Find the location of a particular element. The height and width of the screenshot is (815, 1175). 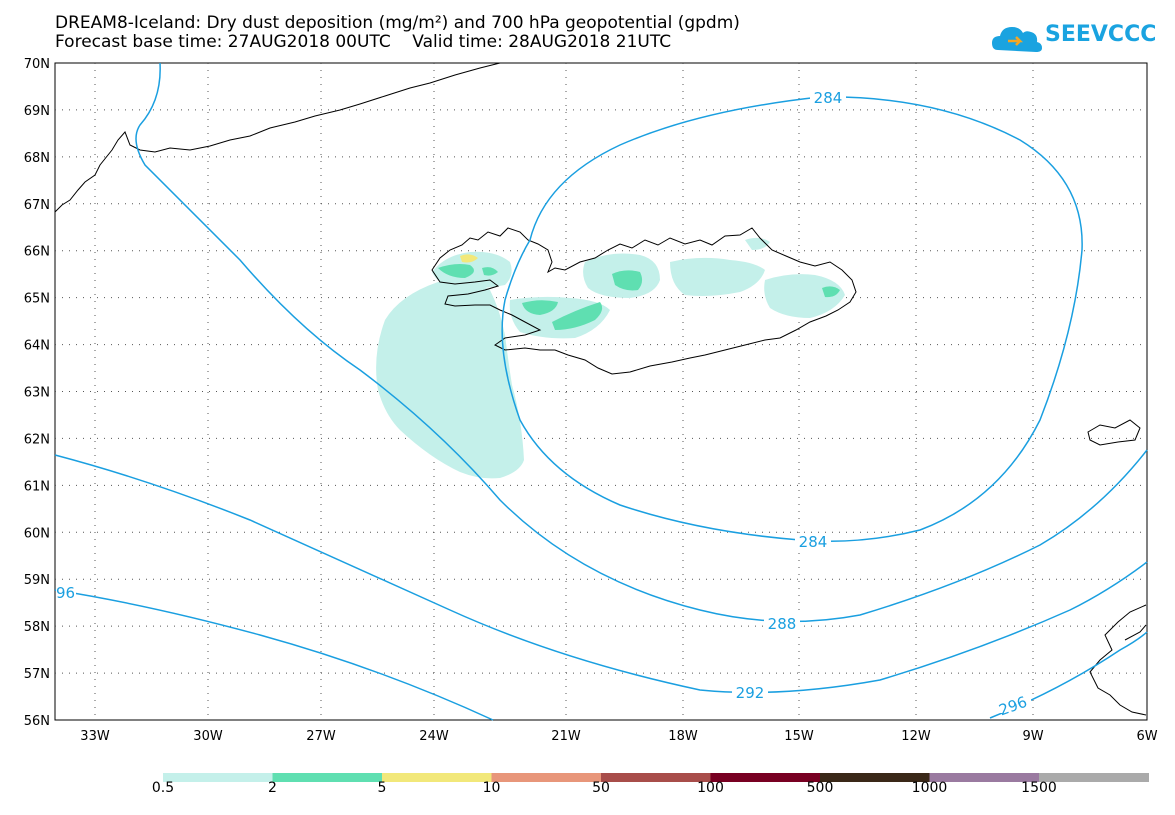

legend-label: 2 is located at coordinates (272, 788).